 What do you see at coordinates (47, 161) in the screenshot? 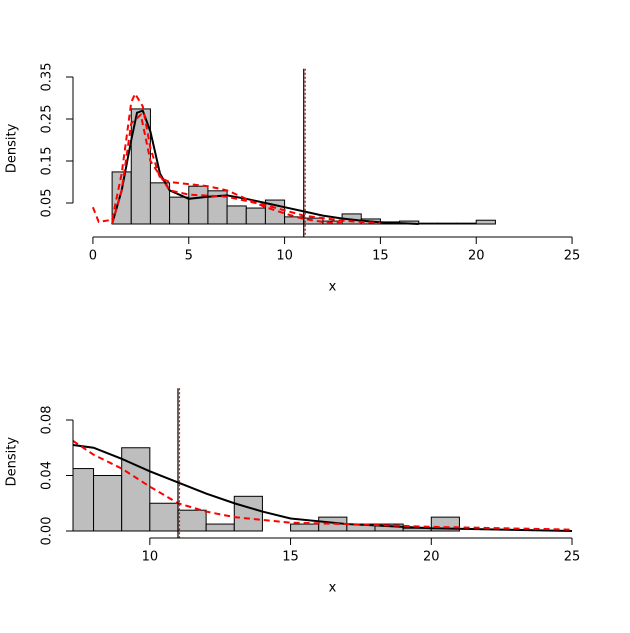
I see `y-tick-label: 0.15` at bounding box center [47, 161].